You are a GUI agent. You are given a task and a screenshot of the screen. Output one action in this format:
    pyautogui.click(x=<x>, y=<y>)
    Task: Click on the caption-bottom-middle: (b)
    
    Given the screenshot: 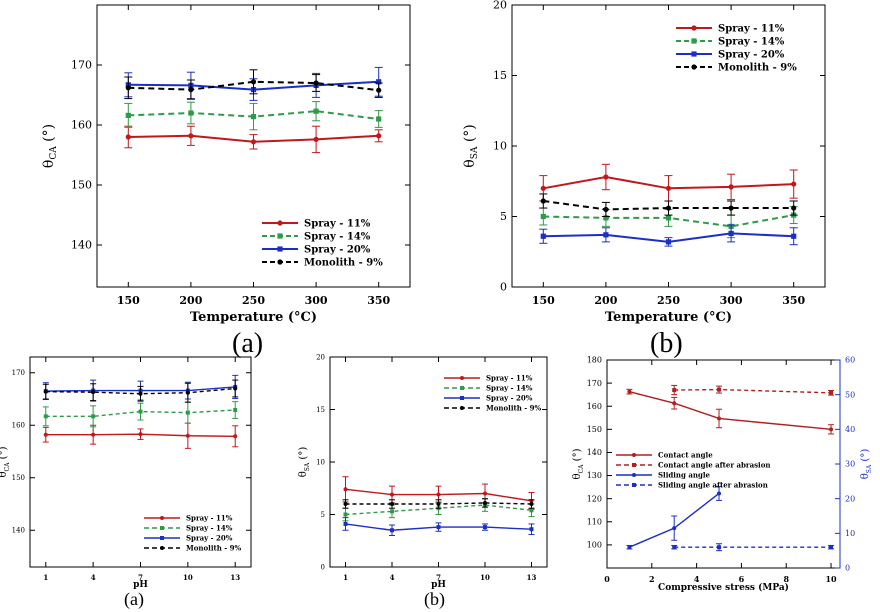 What is the action you would take?
    pyautogui.click(x=434, y=599)
    